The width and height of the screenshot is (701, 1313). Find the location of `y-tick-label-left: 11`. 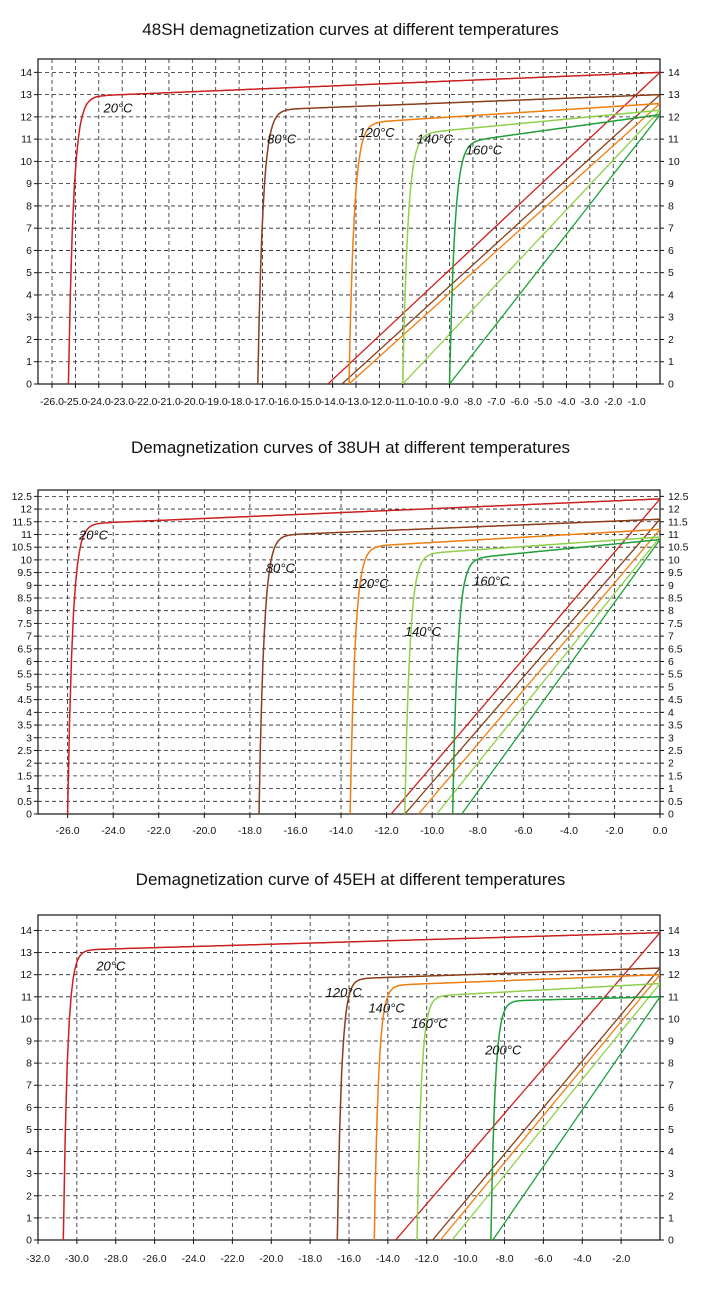

y-tick-label-left: 11 is located at coordinates (26, 140).